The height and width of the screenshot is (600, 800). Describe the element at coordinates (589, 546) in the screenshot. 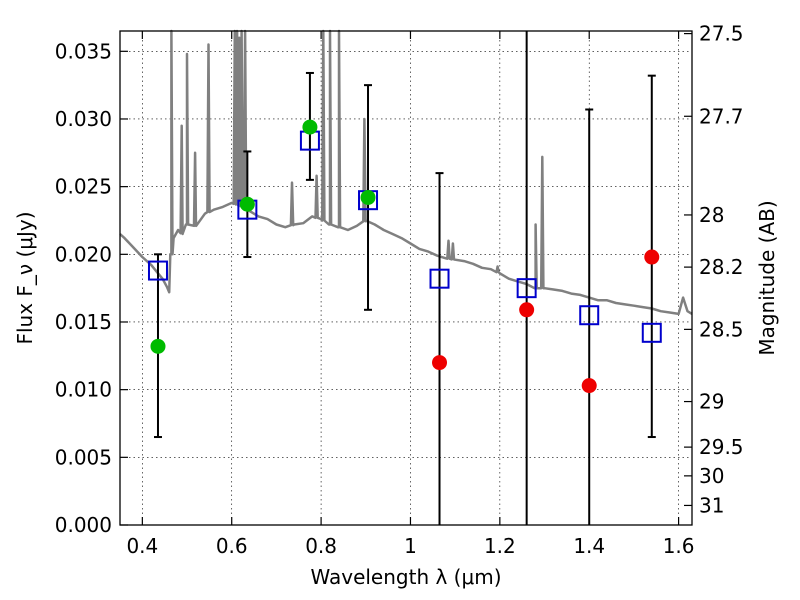

I see `x-tick-label: 1.4` at that location.